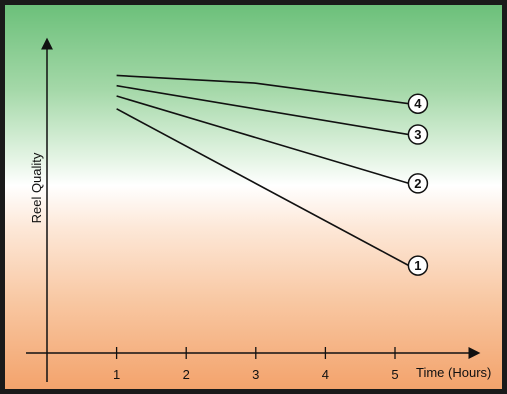  Describe the element at coordinates (394, 374) in the screenshot. I see `x-tick-label-5: 5` at that location.